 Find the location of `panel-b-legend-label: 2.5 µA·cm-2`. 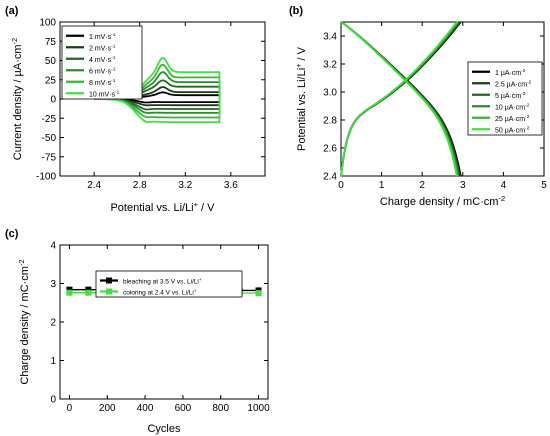

panel-b-legend-label: 2.5 µA·cm-2 is located at coordinates (513, 84).